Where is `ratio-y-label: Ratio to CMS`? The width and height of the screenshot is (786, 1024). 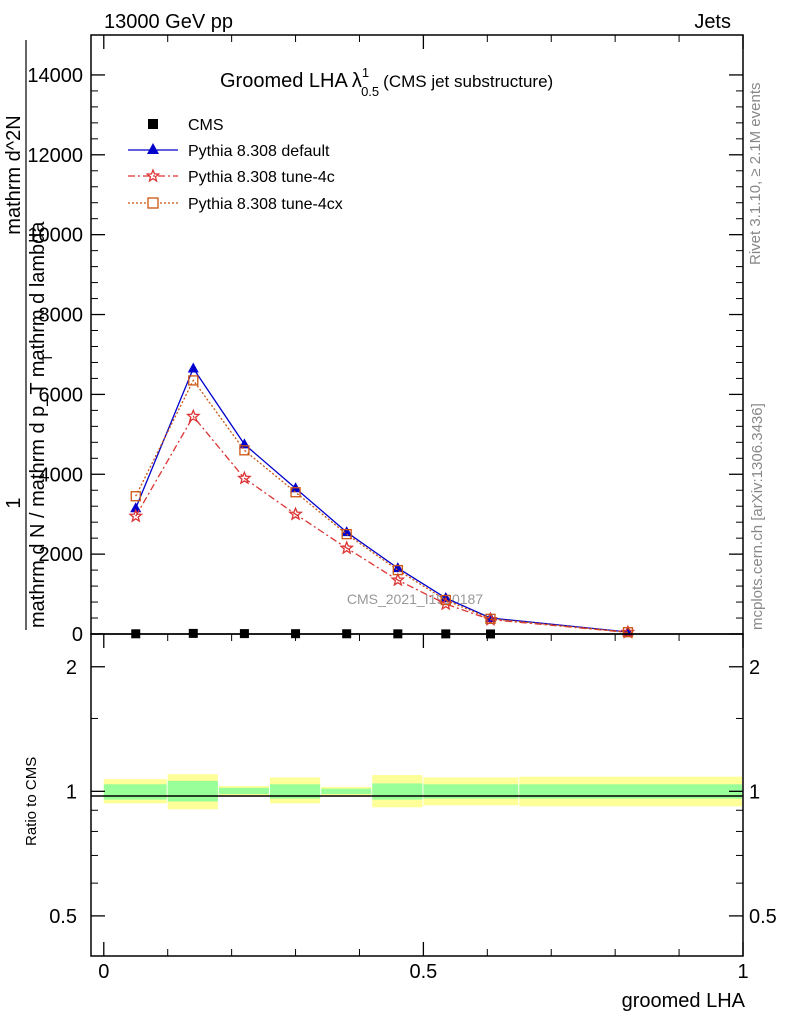
ratio-y-label: Ratio to CMS is located at coordinates (31, 801).